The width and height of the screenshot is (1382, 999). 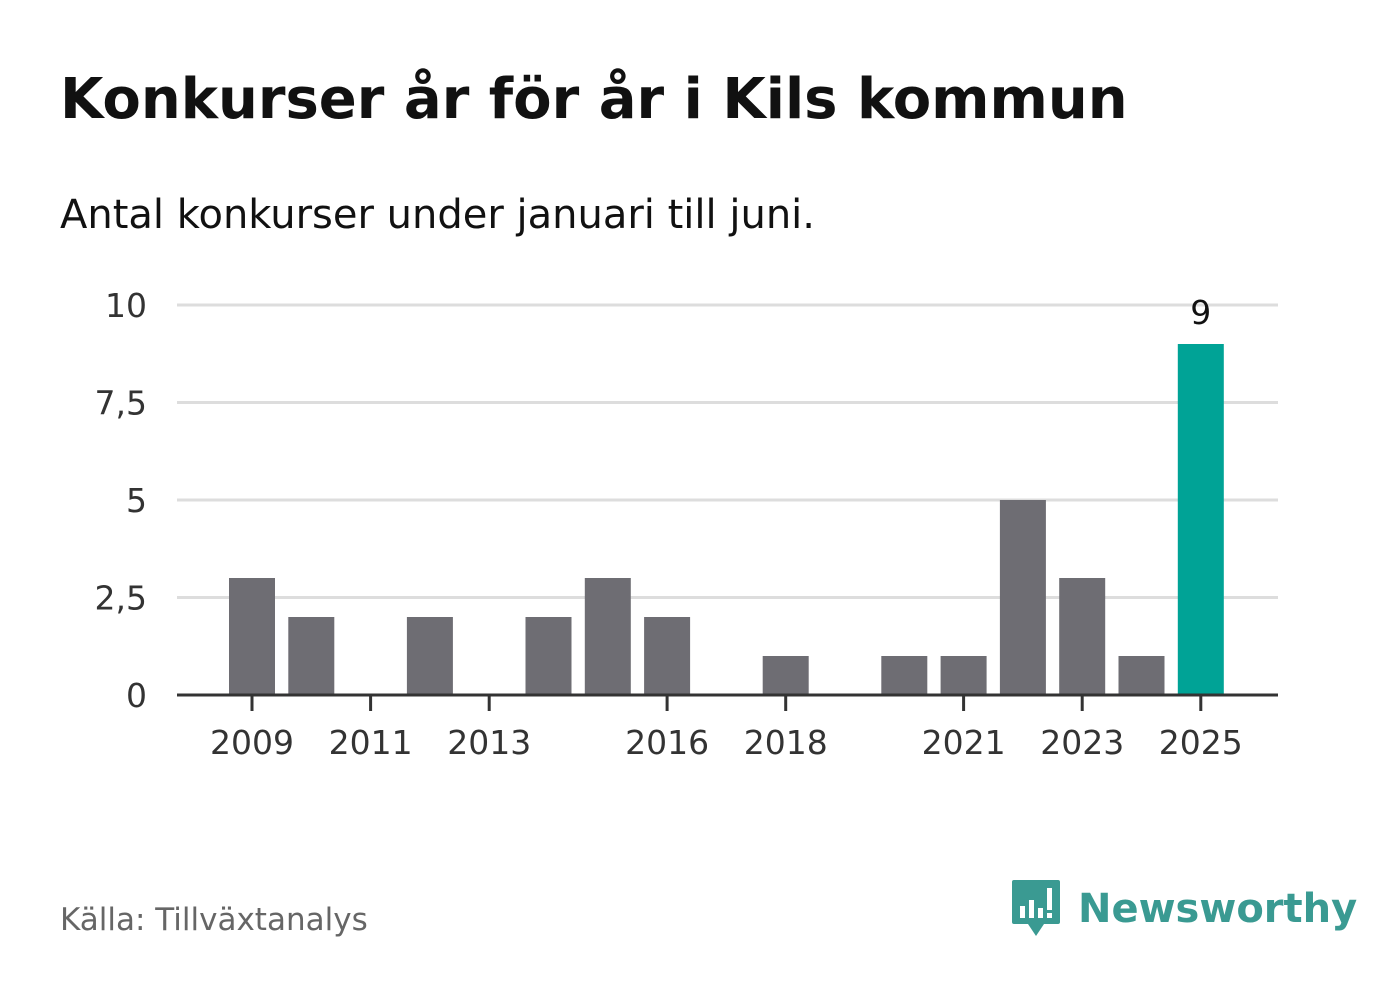 What do you see at coordinates (1036, 908) in the screenshot?
I see `newsworthy-chart-icon` at bounding box center [1036, 908].